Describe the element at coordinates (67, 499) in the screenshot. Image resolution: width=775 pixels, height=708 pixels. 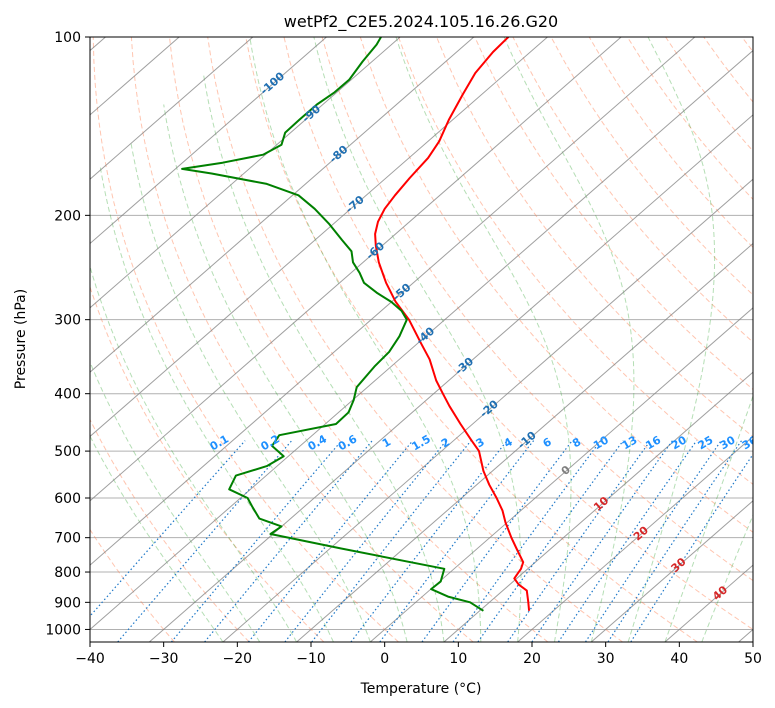
I see `y-tick-label: 600` at that location.